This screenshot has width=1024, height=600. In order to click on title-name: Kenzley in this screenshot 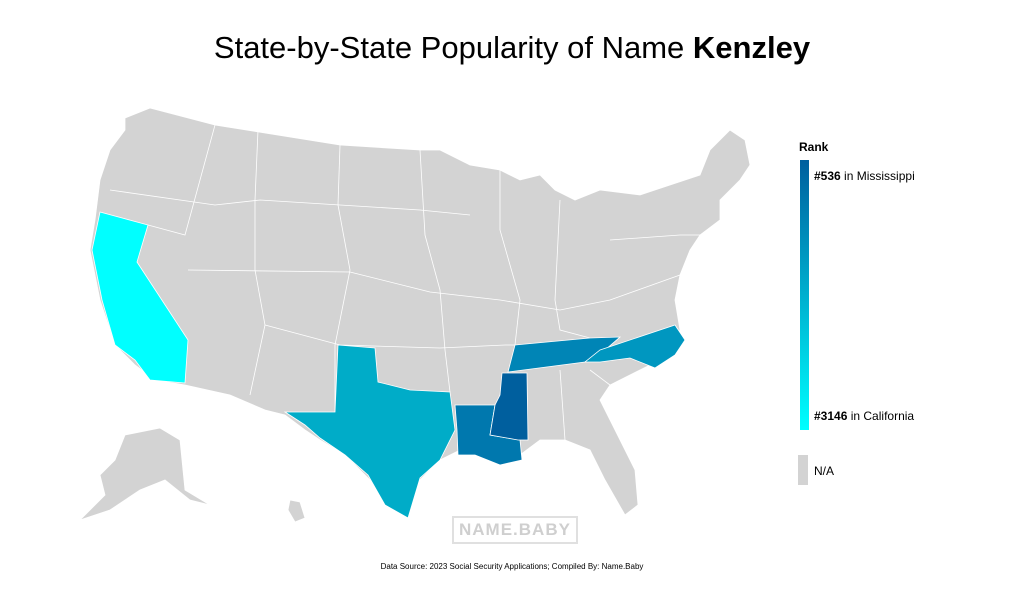, I will do `click(751, 47)`.